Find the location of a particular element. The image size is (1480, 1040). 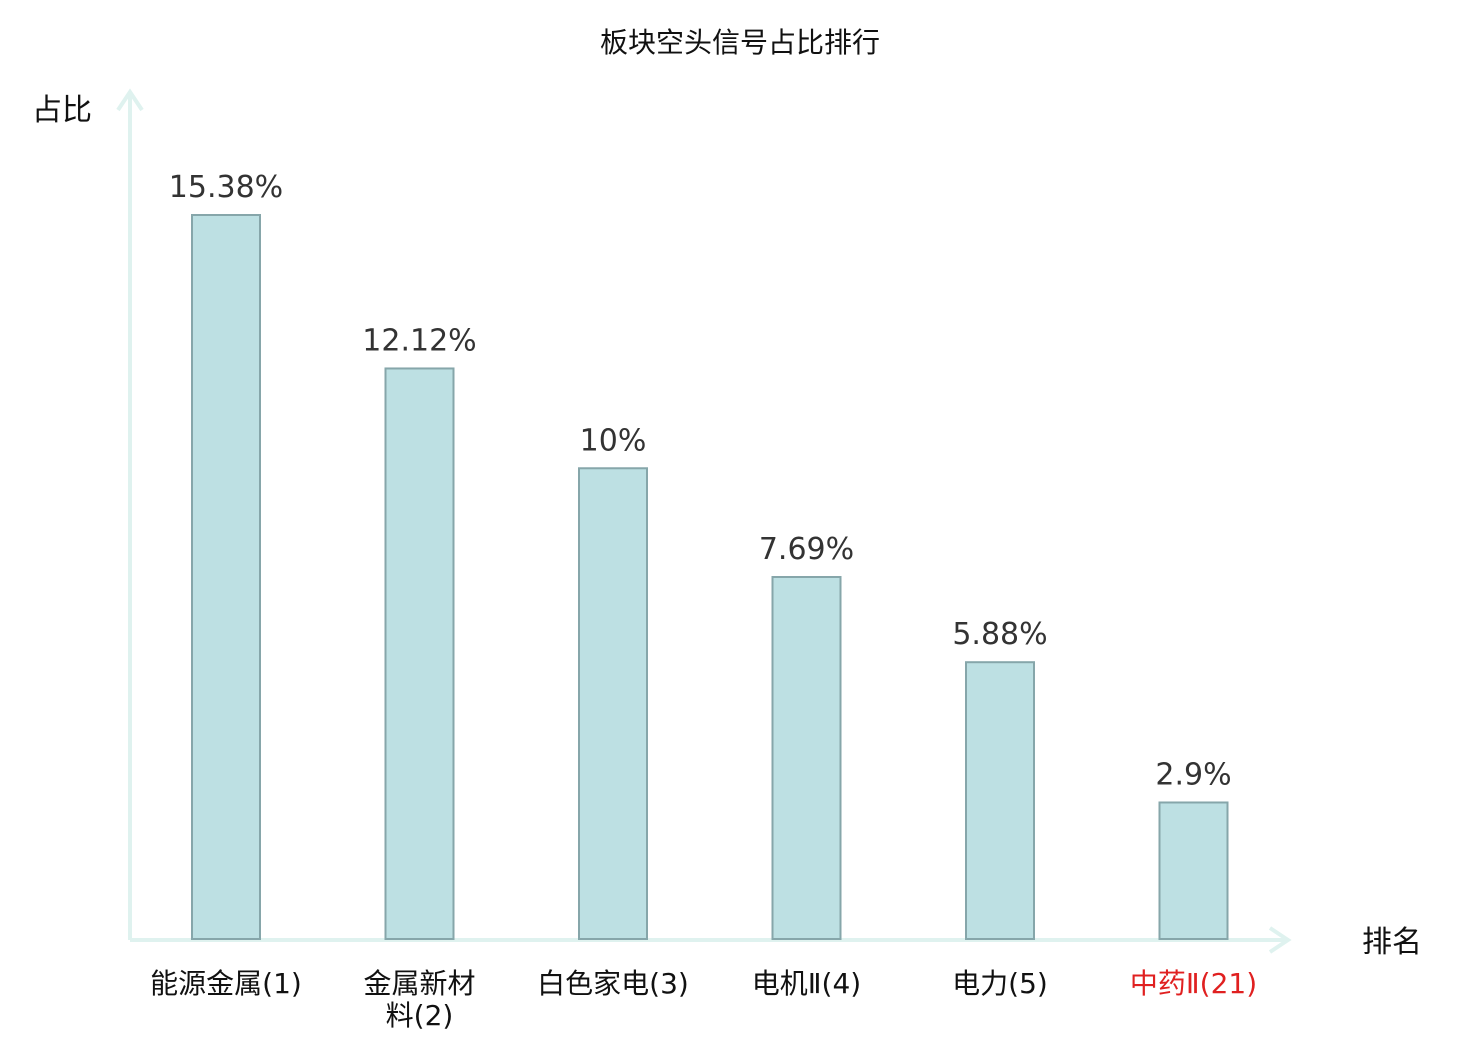

category-label-3: 白色家电(3) is located at coordinates (613, 983).